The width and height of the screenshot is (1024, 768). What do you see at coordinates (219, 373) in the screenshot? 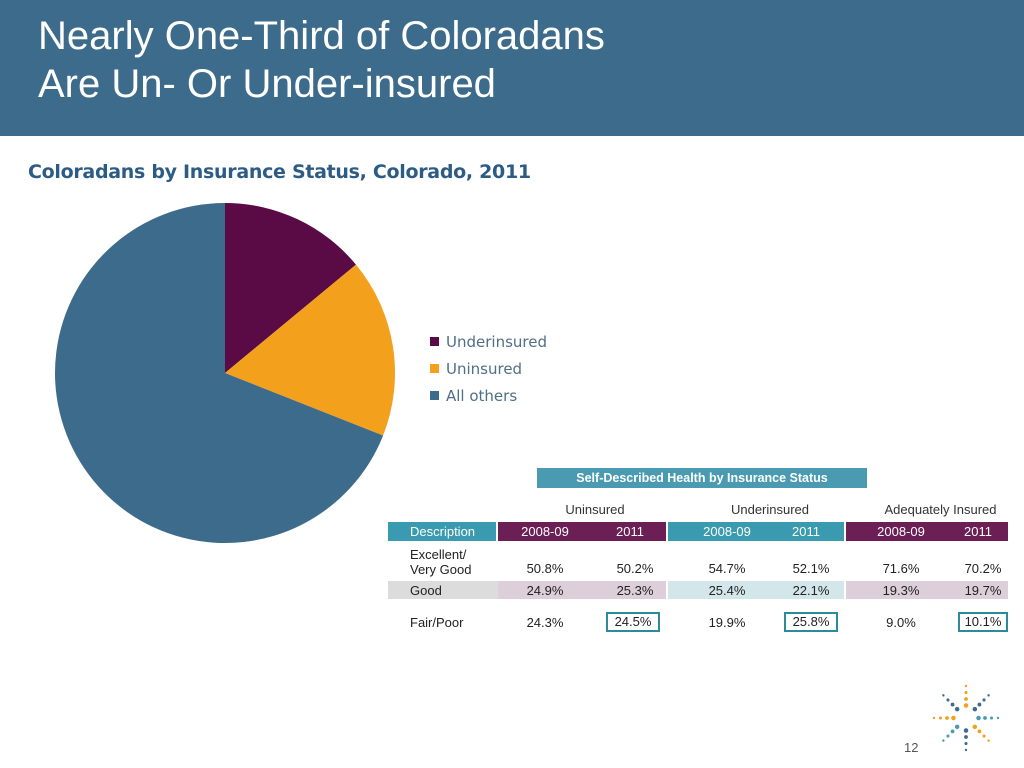
I see `pie-slice-all-others` at bounding box center [219, 373].